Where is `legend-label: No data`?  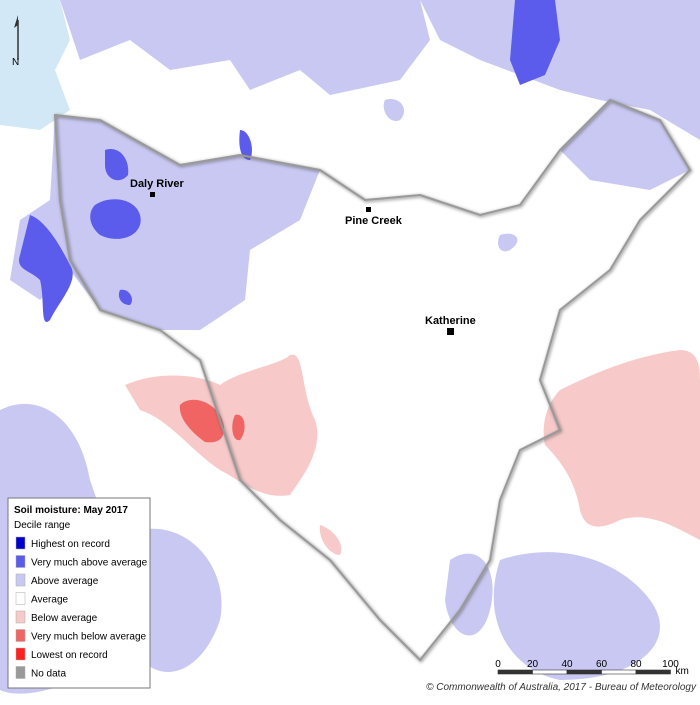
legend-label: No data is located at coordinates (48, 674).